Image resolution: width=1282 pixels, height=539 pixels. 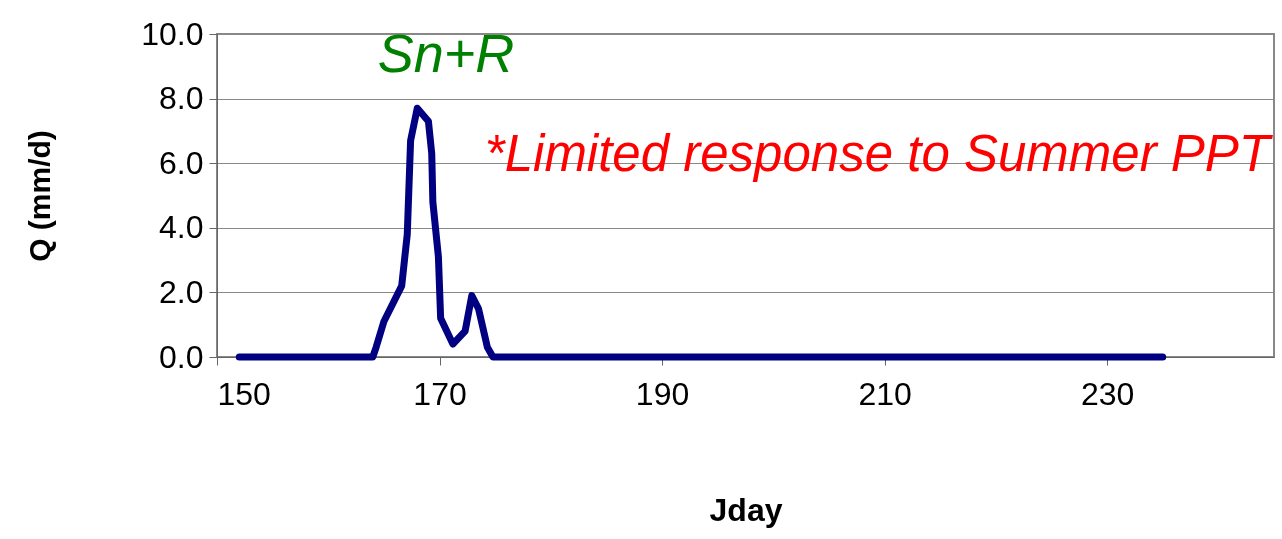 What do you see at coordinates (181, 98) in the screenshot?
I see `y-tick-label: 8.0` at bounding box center [181, 98].